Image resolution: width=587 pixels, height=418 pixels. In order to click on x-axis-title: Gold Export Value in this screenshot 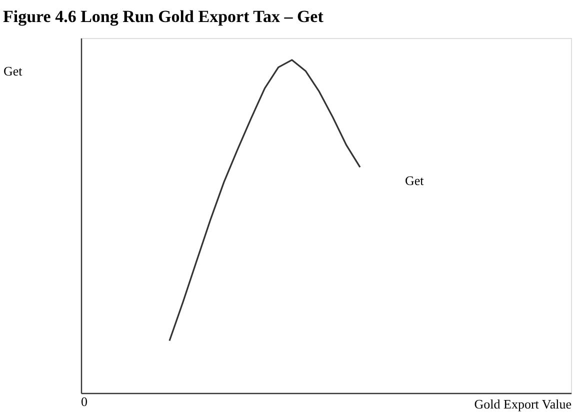, I will do `click(523, 404)`.